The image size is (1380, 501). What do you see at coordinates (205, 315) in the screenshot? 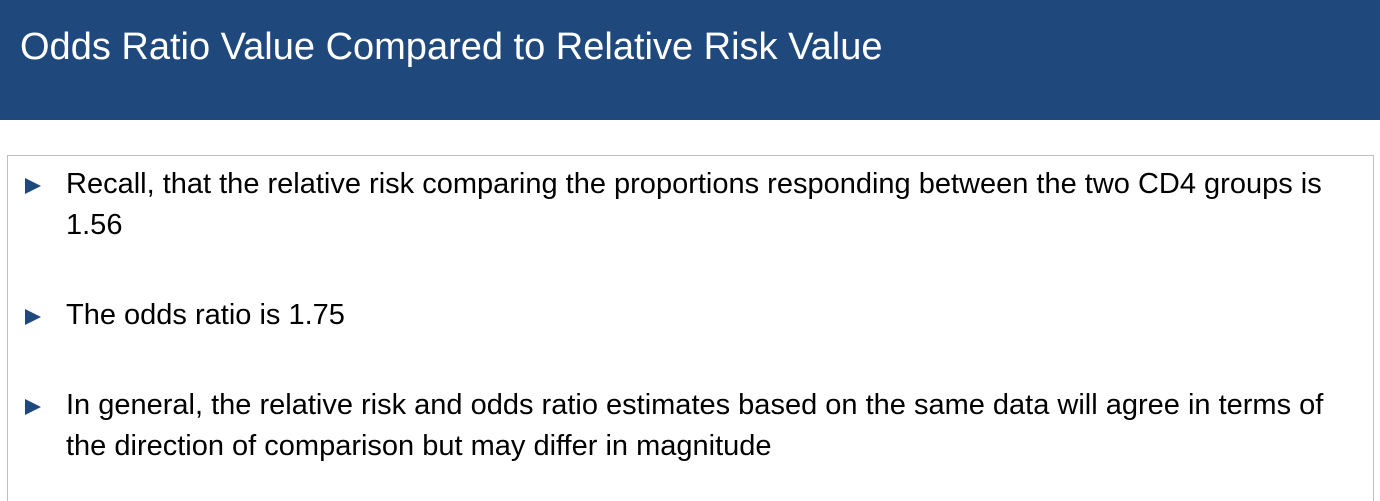
I see `bullet-text: The odds ratio is 1.75` at bounding box center [205, 315].